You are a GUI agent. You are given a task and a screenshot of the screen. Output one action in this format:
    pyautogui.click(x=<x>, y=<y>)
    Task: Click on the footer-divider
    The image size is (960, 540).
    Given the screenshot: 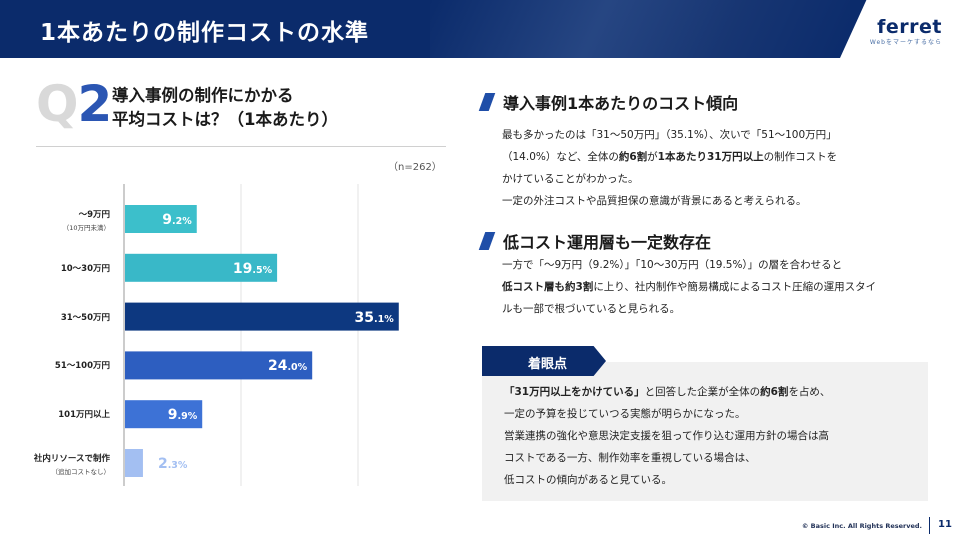 What is the action you would take?
    pyautogui.click(x=929, y=525)
    